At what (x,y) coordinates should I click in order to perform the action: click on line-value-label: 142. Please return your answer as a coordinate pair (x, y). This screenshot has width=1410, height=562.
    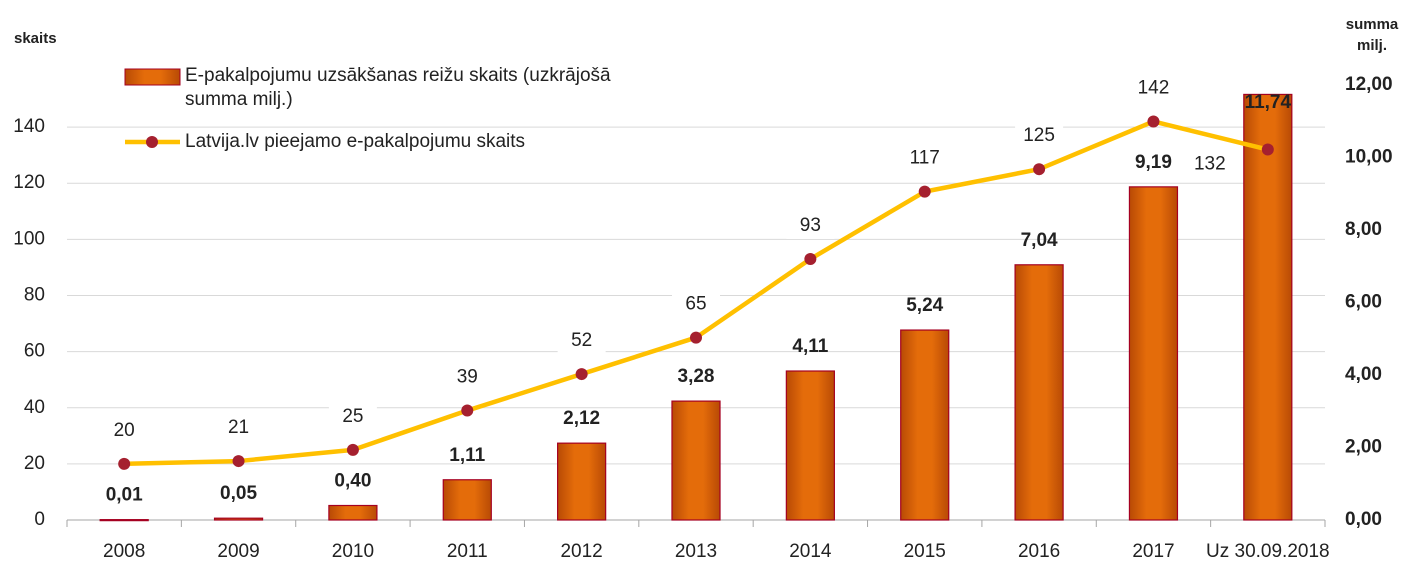
    Looking at the image, I should click on (1154, 87).